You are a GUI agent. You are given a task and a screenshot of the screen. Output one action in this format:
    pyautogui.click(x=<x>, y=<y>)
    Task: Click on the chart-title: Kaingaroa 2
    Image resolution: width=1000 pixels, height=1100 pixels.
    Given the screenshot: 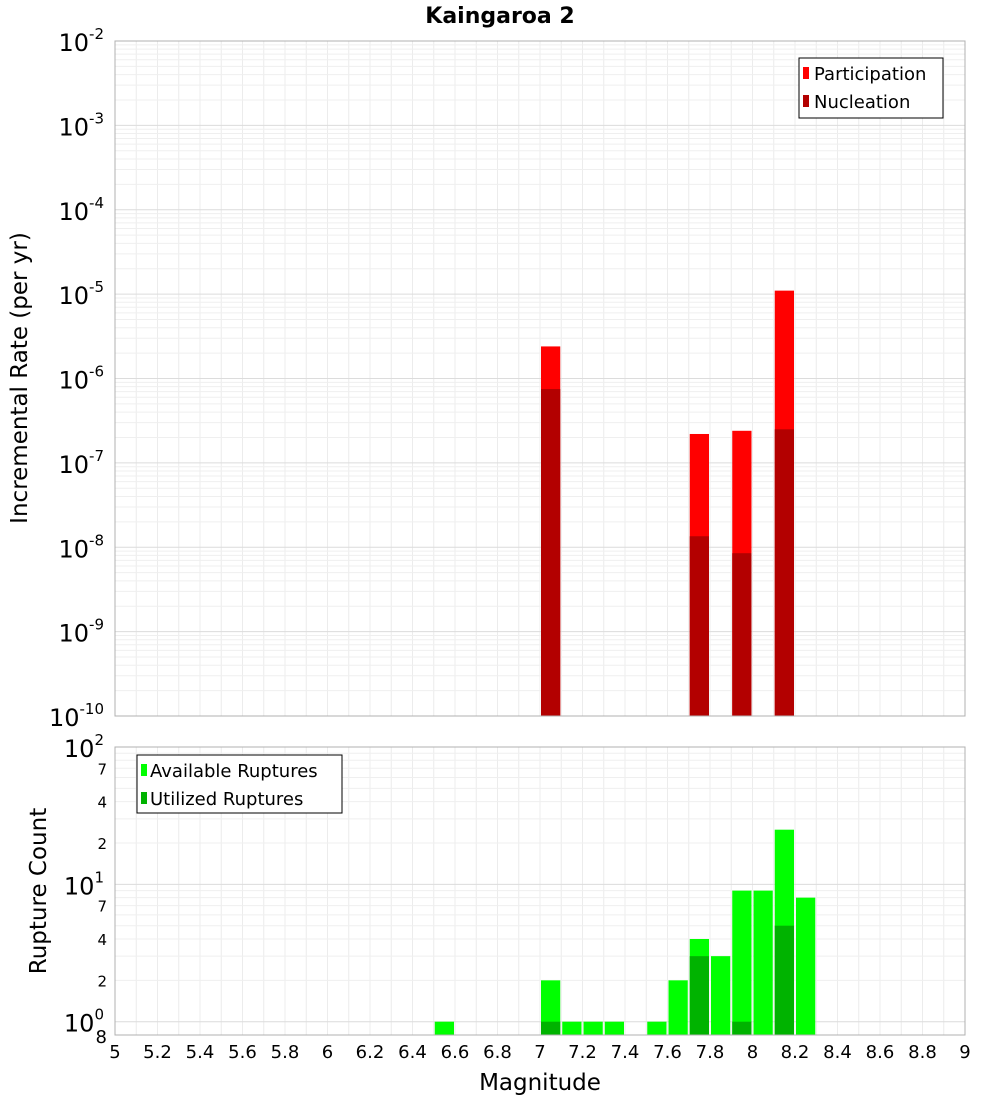 What is the action you would take?
    pyautogui.click(x=499, y=16)
    